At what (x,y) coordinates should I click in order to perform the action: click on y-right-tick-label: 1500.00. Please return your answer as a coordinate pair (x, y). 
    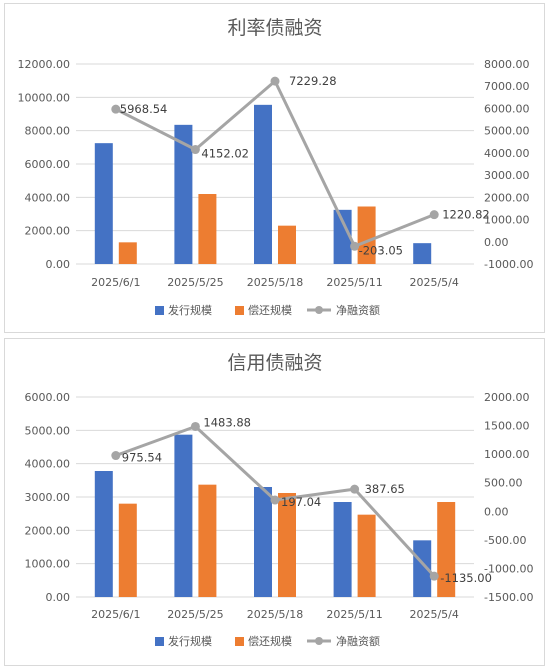
    Looking at the image, I should click on (507, 426).